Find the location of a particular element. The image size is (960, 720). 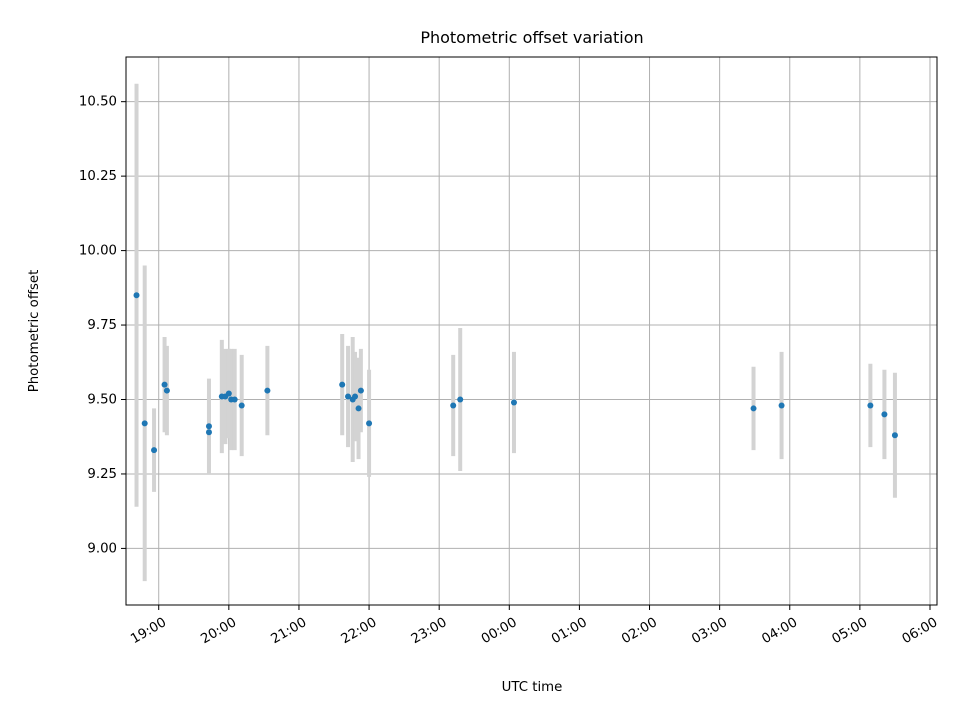

y-tick-label: 9.25 is located at coordinates (102, 474).